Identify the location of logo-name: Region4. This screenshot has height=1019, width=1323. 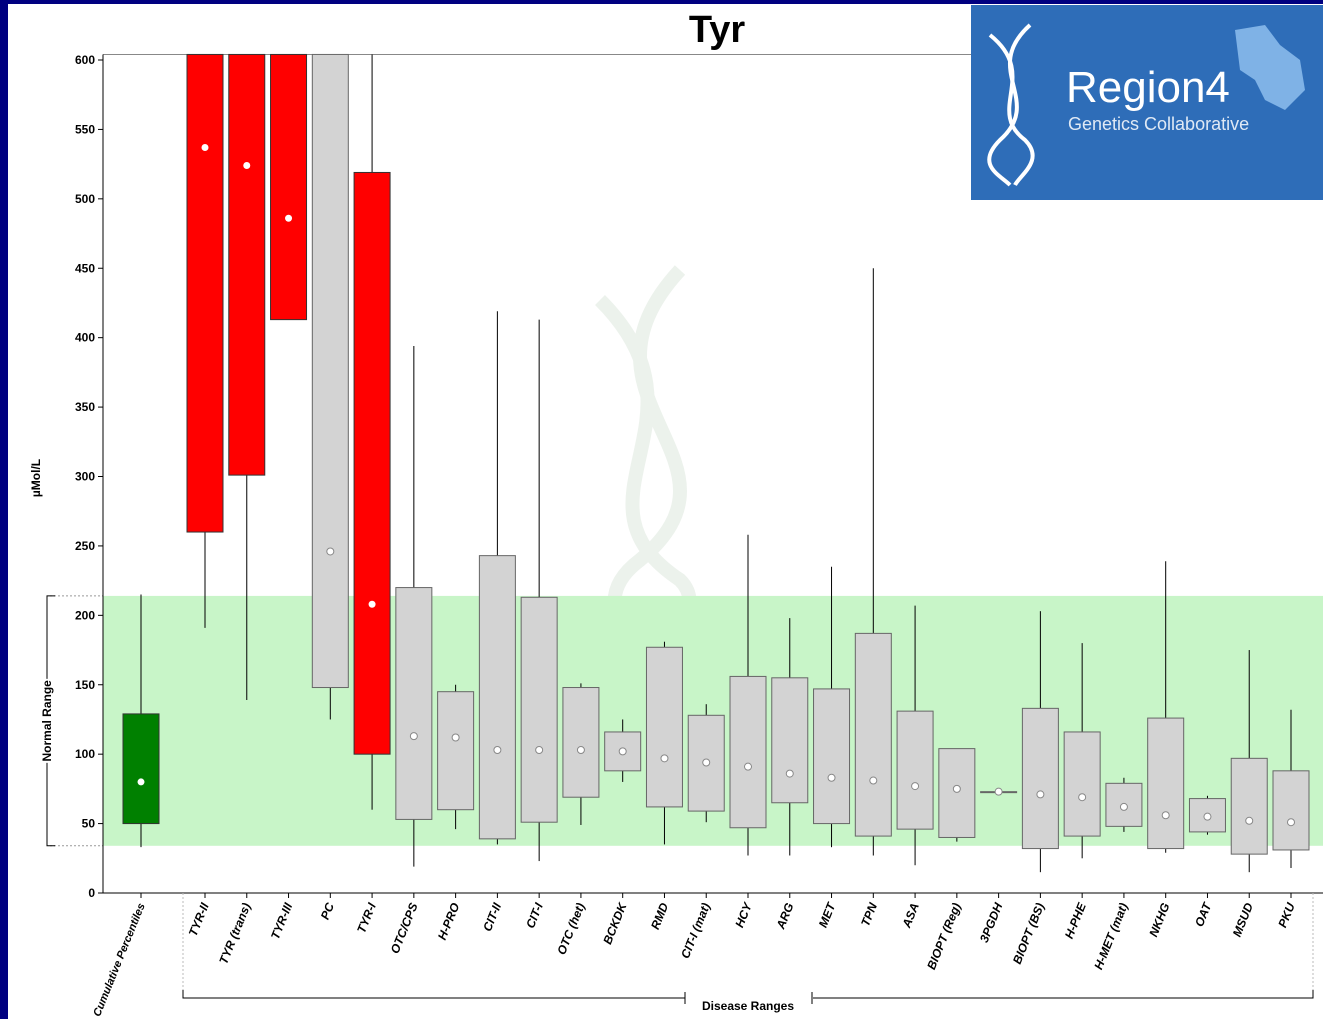
(1148, 87).